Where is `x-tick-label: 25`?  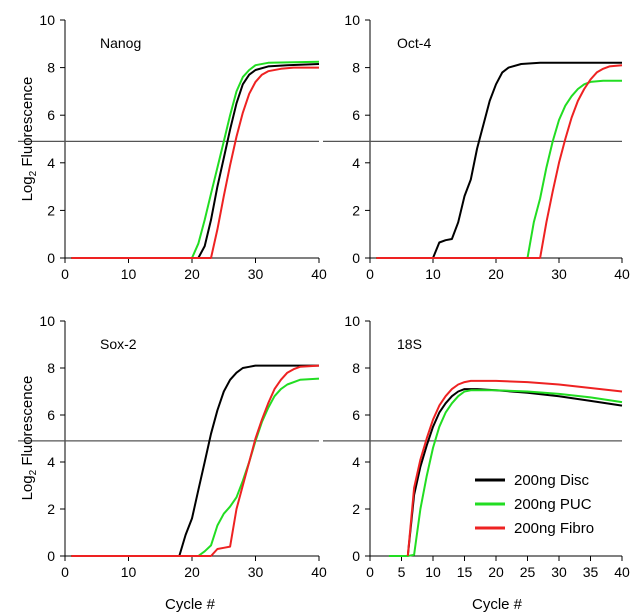 x-tick-label: 25 is located at coordinates (528, 572).